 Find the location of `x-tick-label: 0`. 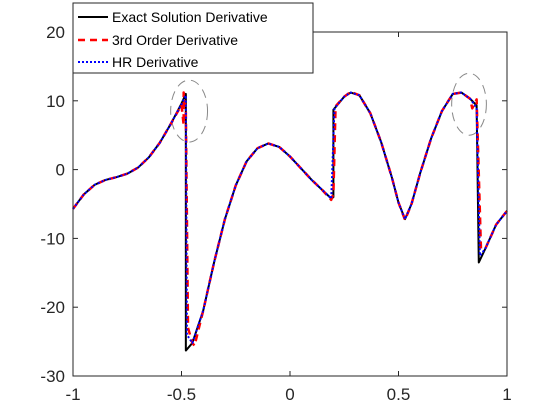

x-tick-label: 0 is located at coordinates (289, 394).